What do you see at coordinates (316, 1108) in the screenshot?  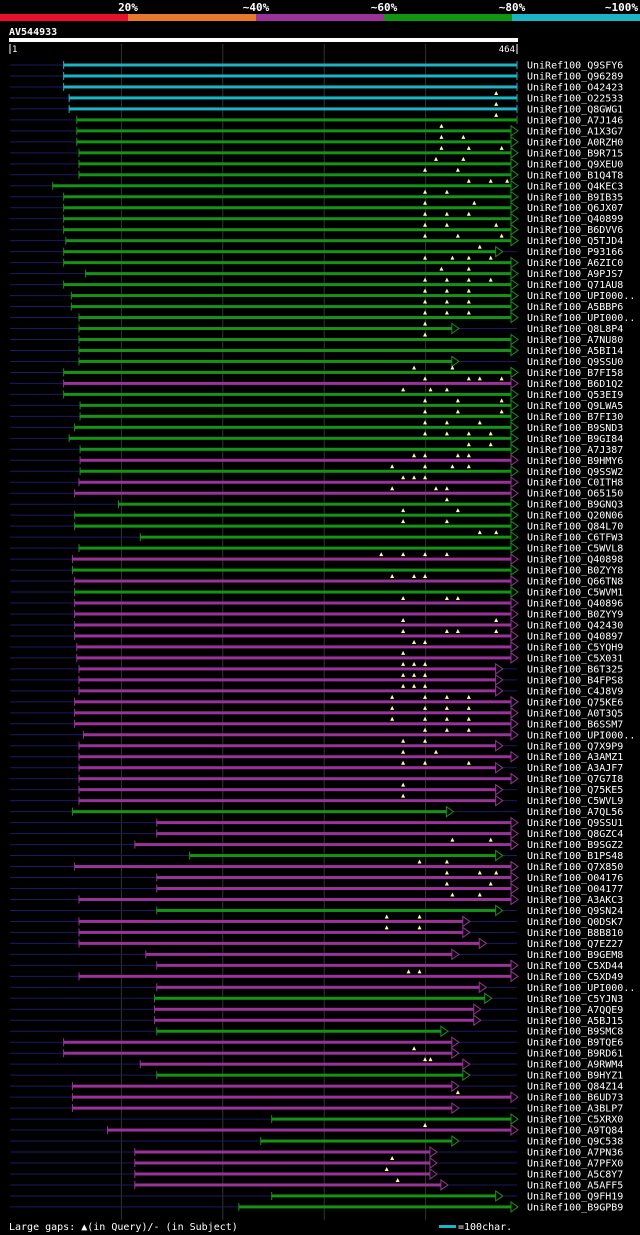 I see `hit-row: UniRef100_A3BLP7` at bounding box center [316, 1108].